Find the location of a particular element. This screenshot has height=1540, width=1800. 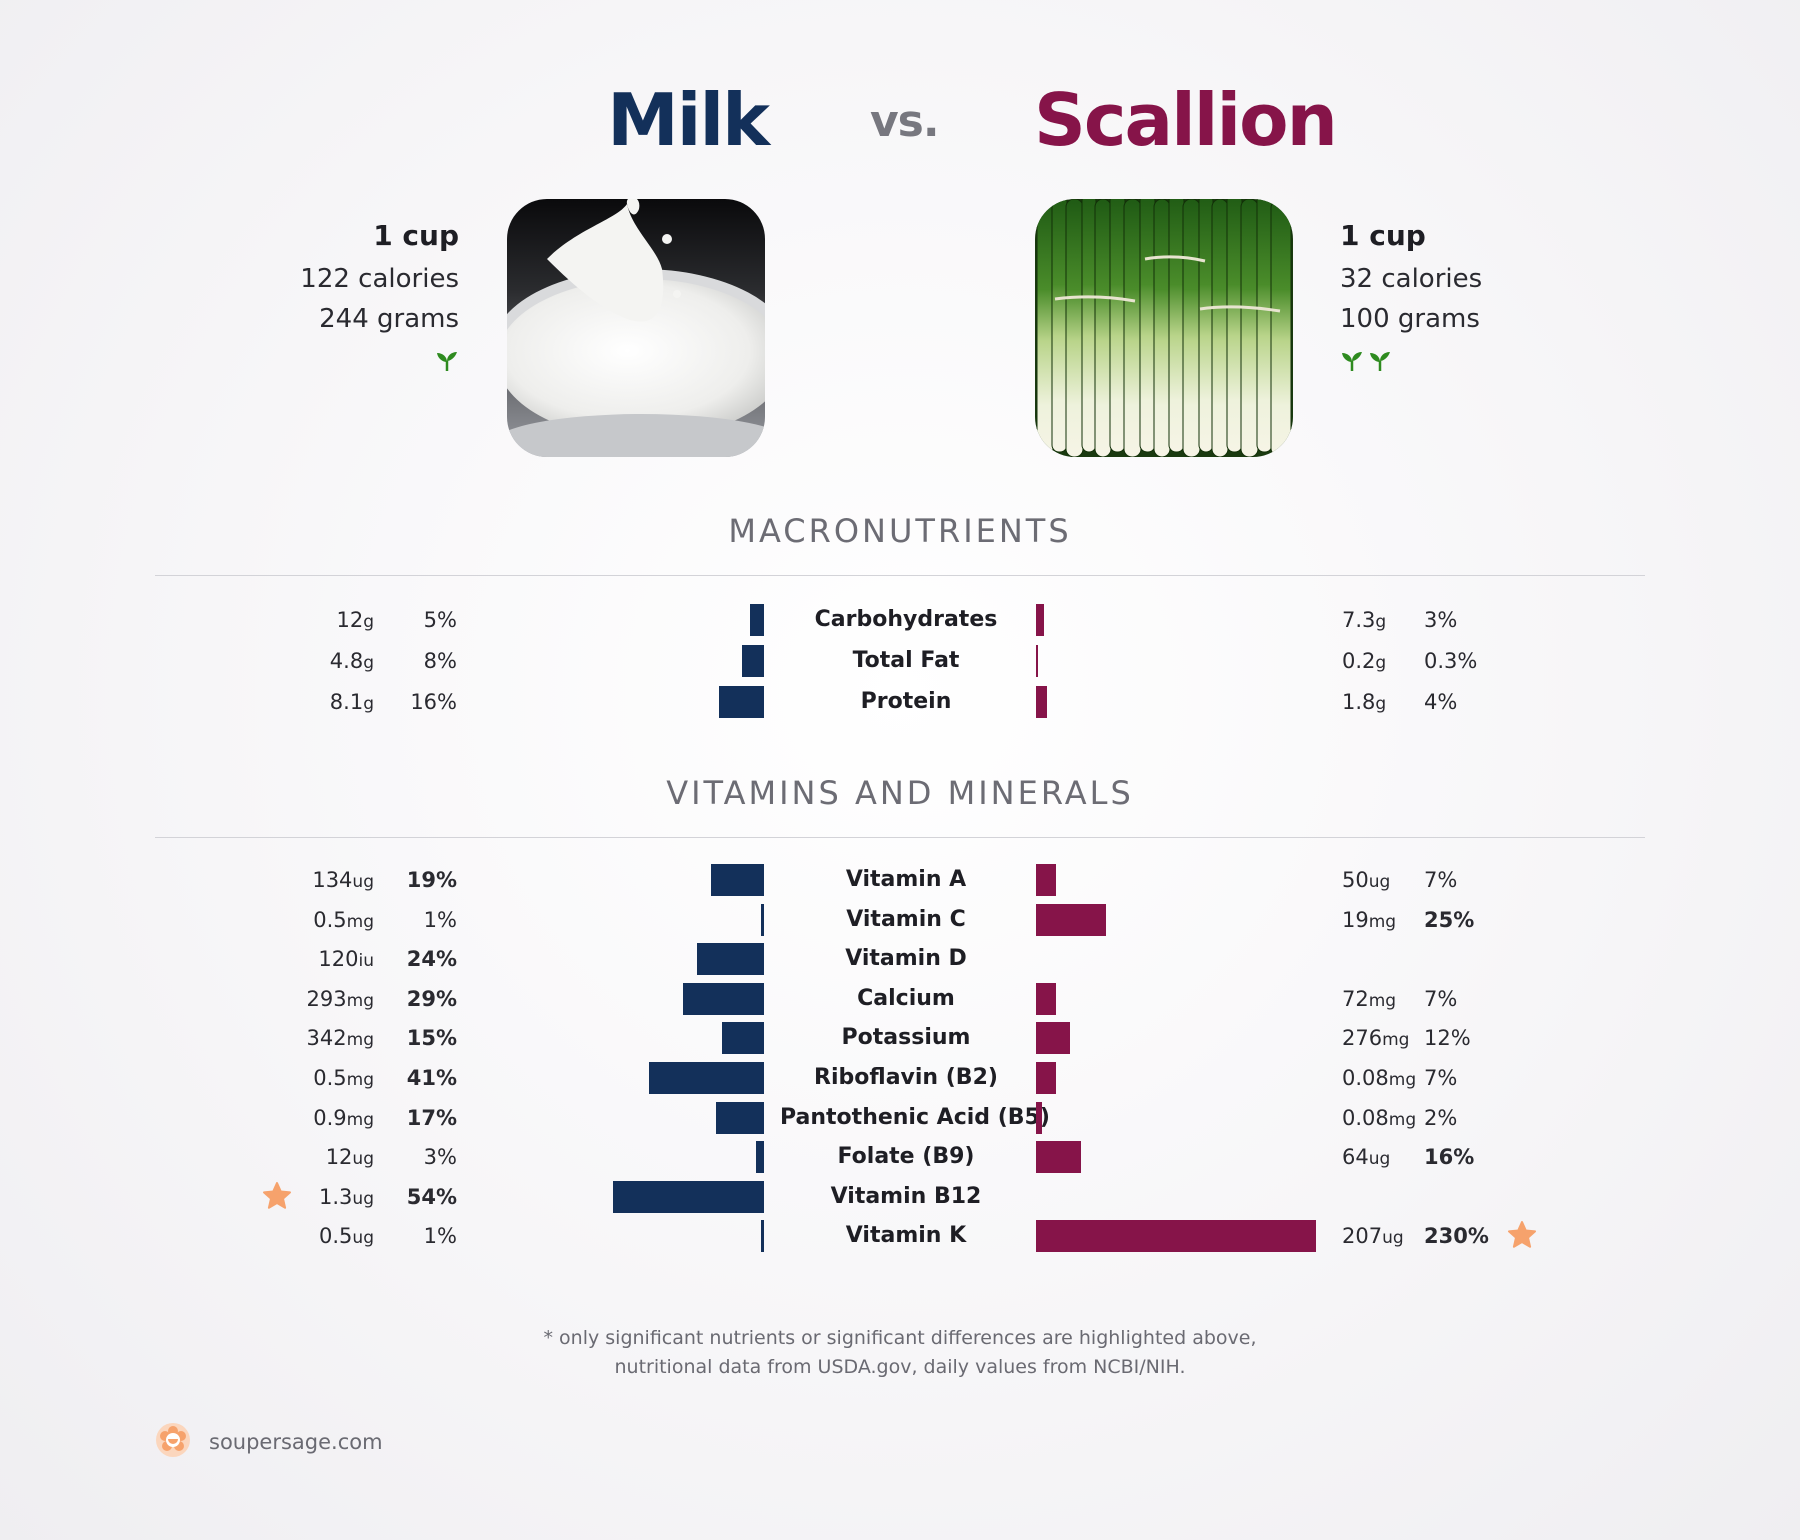

nutrient-name: Vitamin A is located at coordinates (906, 879).